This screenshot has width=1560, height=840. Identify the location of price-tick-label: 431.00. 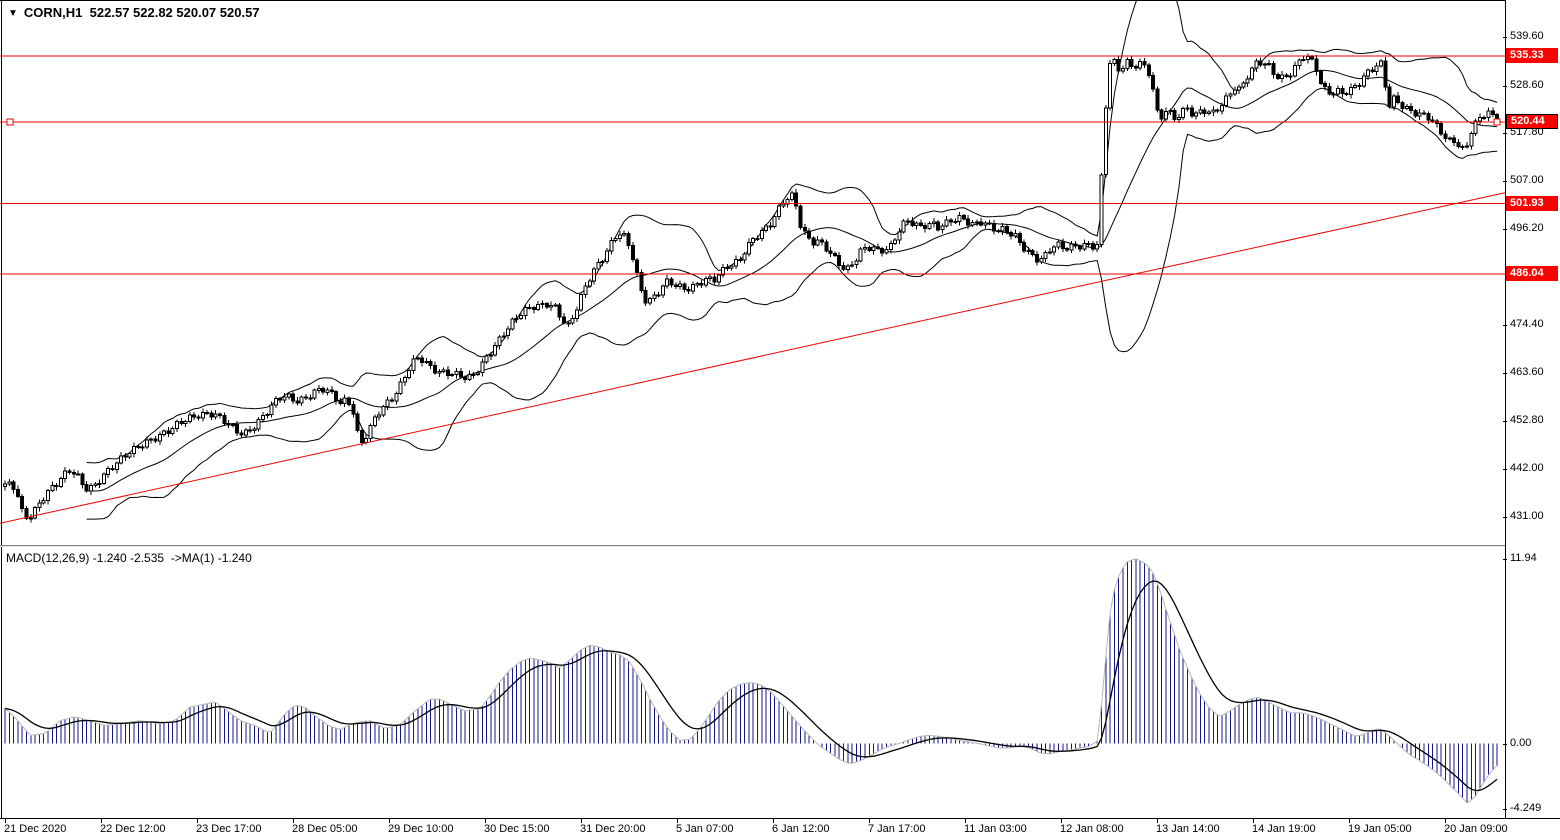
(1527, 516).